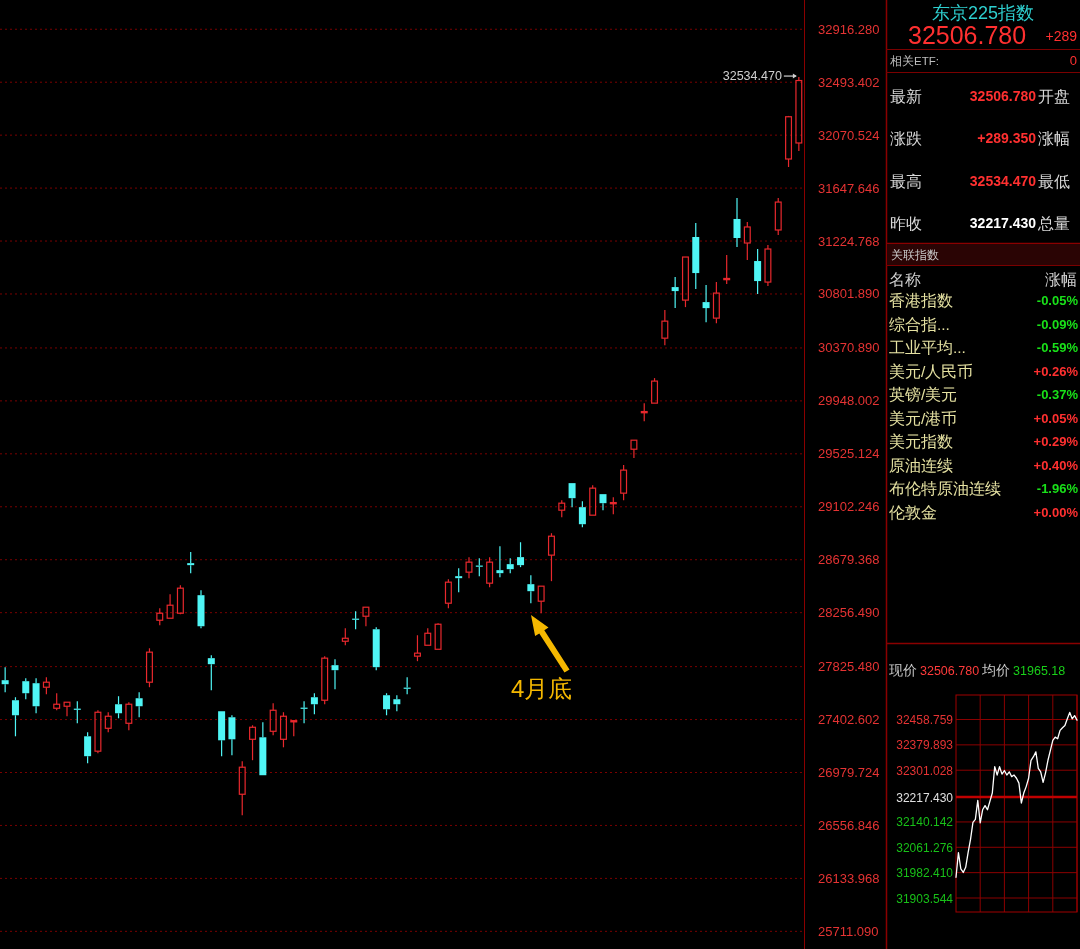 The image size is (1080, 949). Describe the element at coordinates (906, 223) in the screenshot. I see `category-label: 昨收` at that location.